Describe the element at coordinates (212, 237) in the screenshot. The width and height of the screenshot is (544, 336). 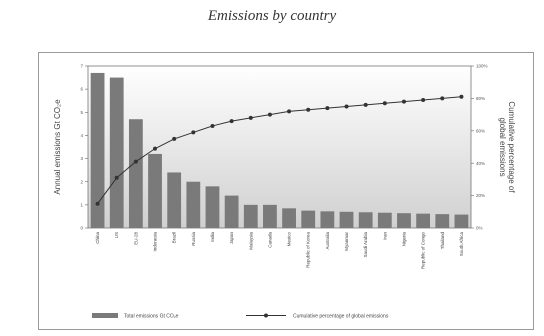
I see `x-tick-label: India` at that location.